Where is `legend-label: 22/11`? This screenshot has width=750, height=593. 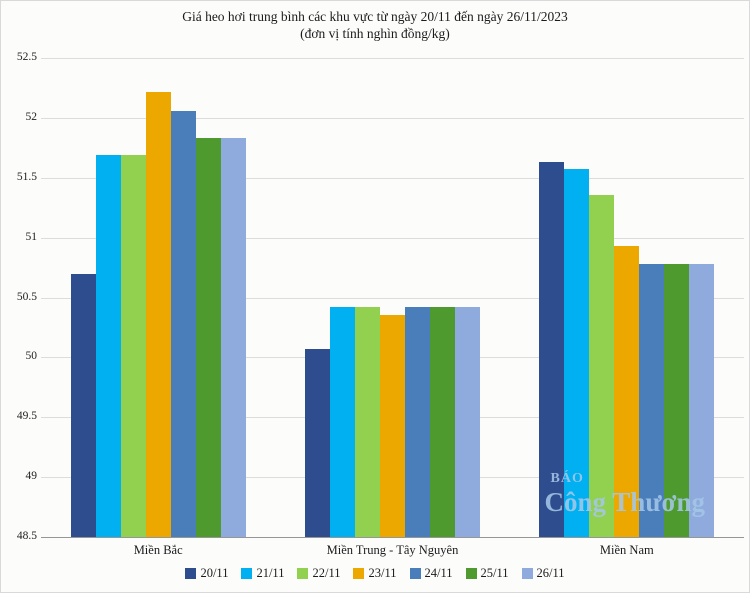 legend-label: 22/11 is located at coordinates (326, 573).